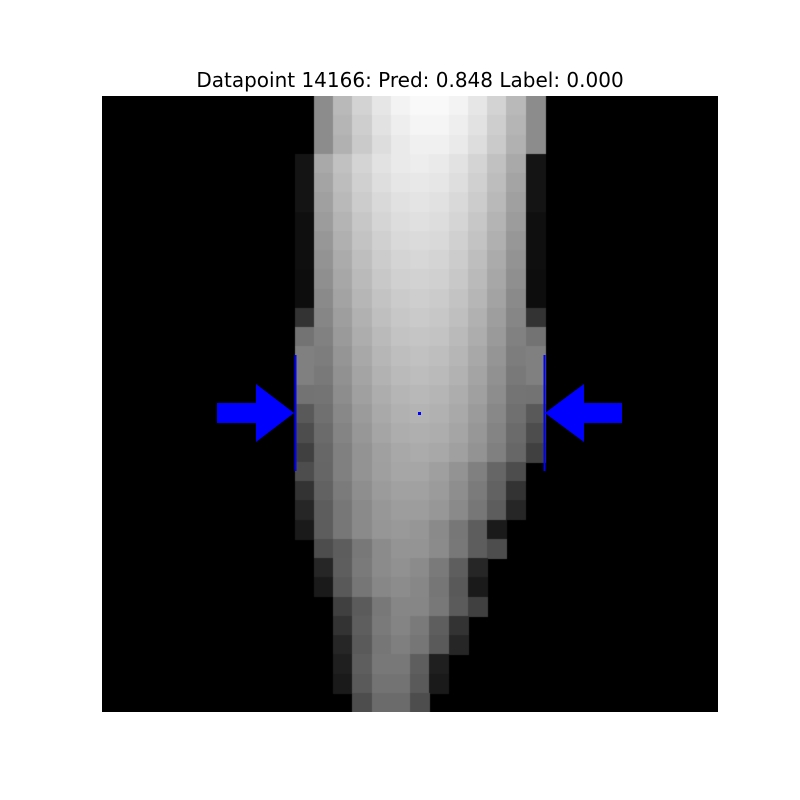 Image resolution: width=800 pixels, height=800 pixels. Describe the element at coordinates (255, 413) in the screenshot. I see `left-arrow` at that location.